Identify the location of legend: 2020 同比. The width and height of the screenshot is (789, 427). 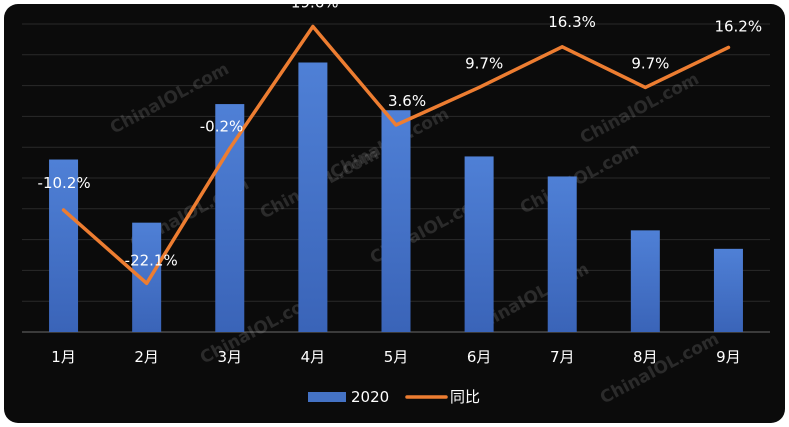
(394, 397).